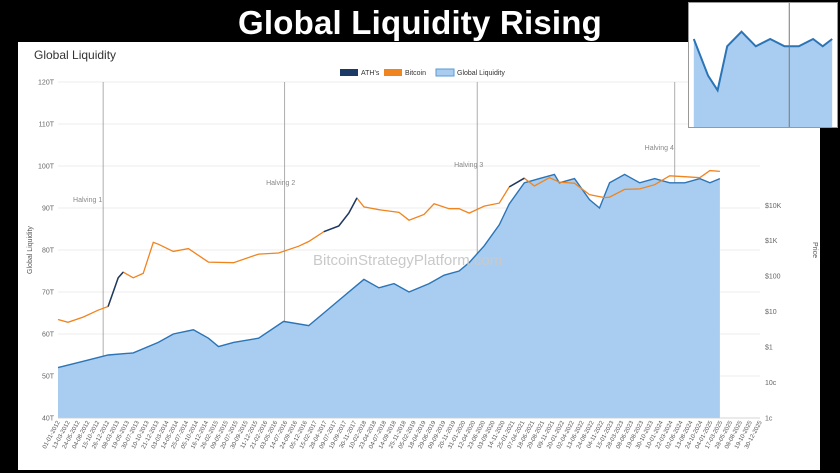  I want to click on legend-label: Bitcoin, so click(415, 73).